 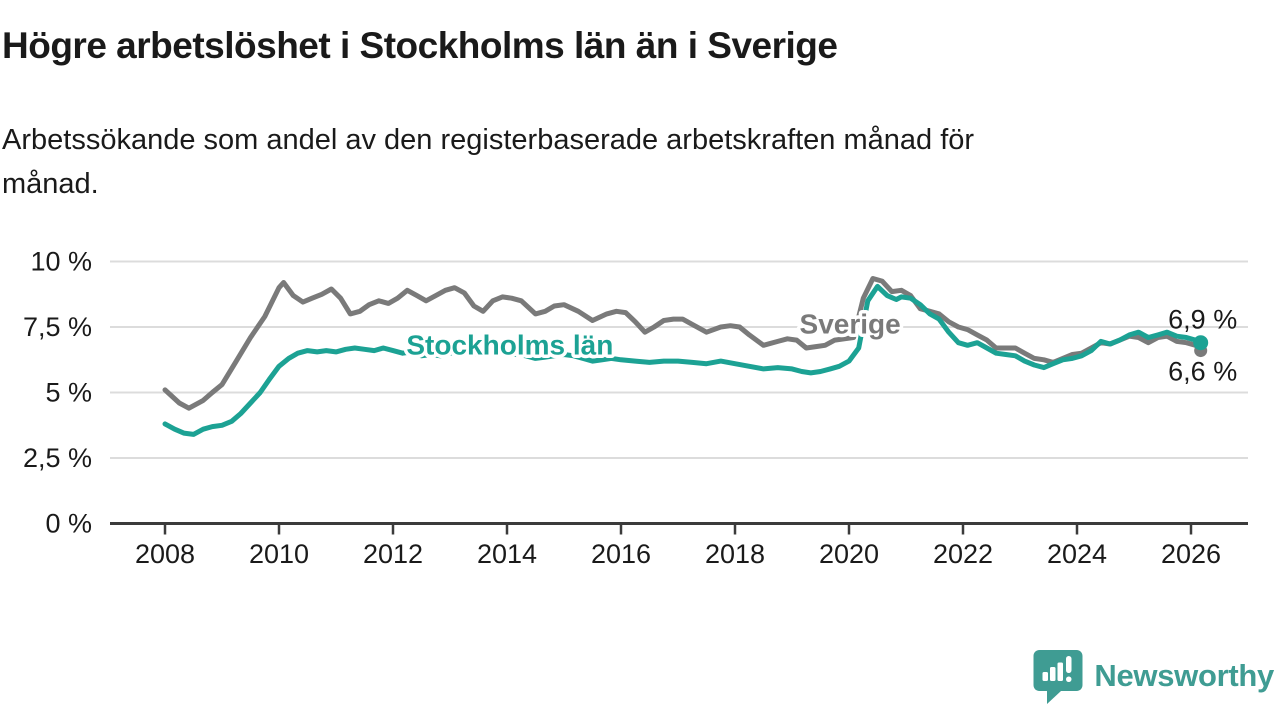 What do you see at coordinates (1202, 320) in the screenshot?
I see `end-value-label-stockholms-lan: 6,9 %` at bounding box center [1202, 320].